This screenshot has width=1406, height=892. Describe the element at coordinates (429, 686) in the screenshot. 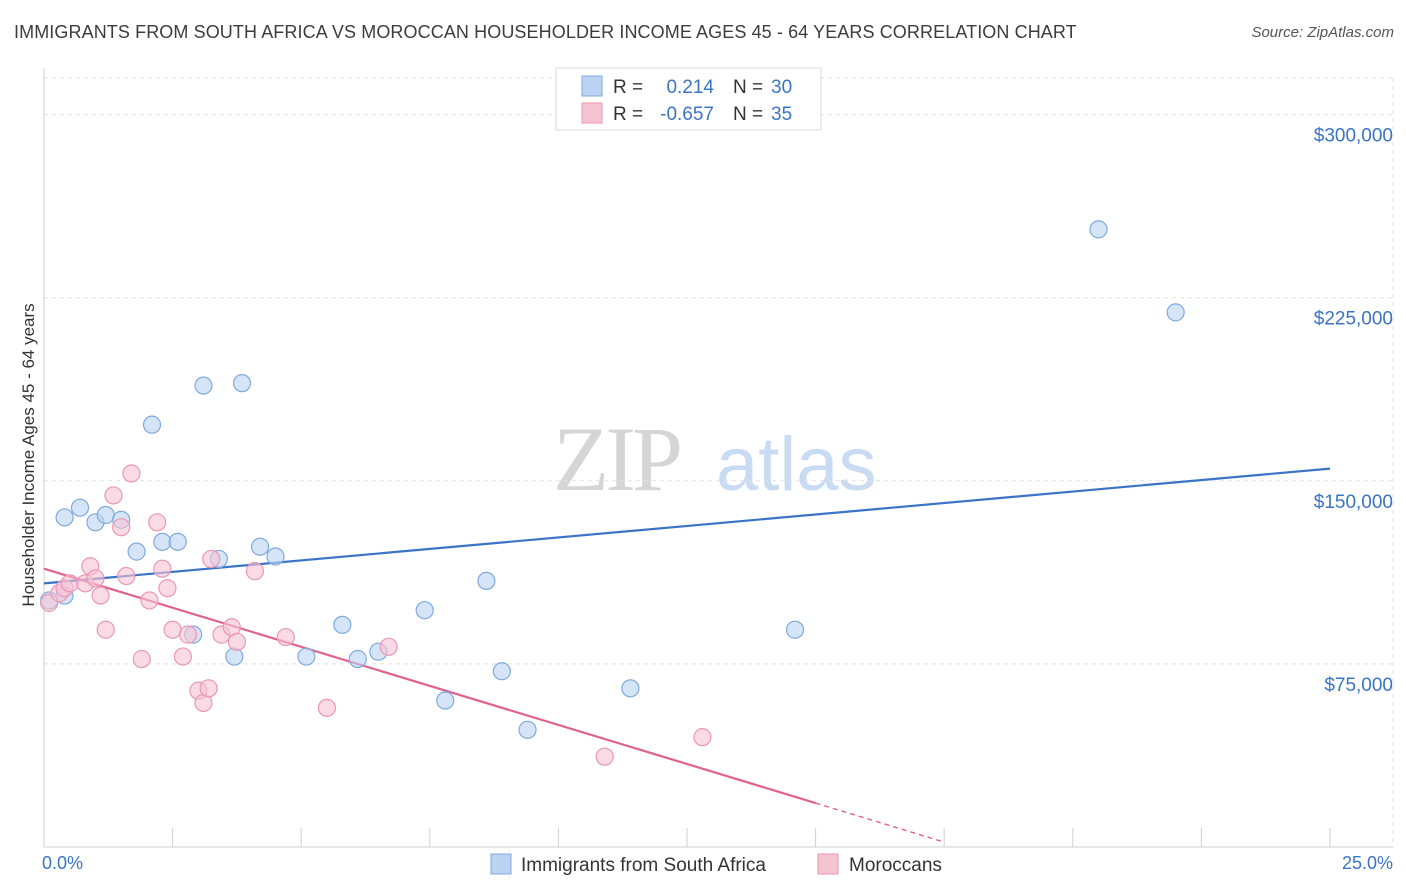

I see `trendline-moroccans` at that location.